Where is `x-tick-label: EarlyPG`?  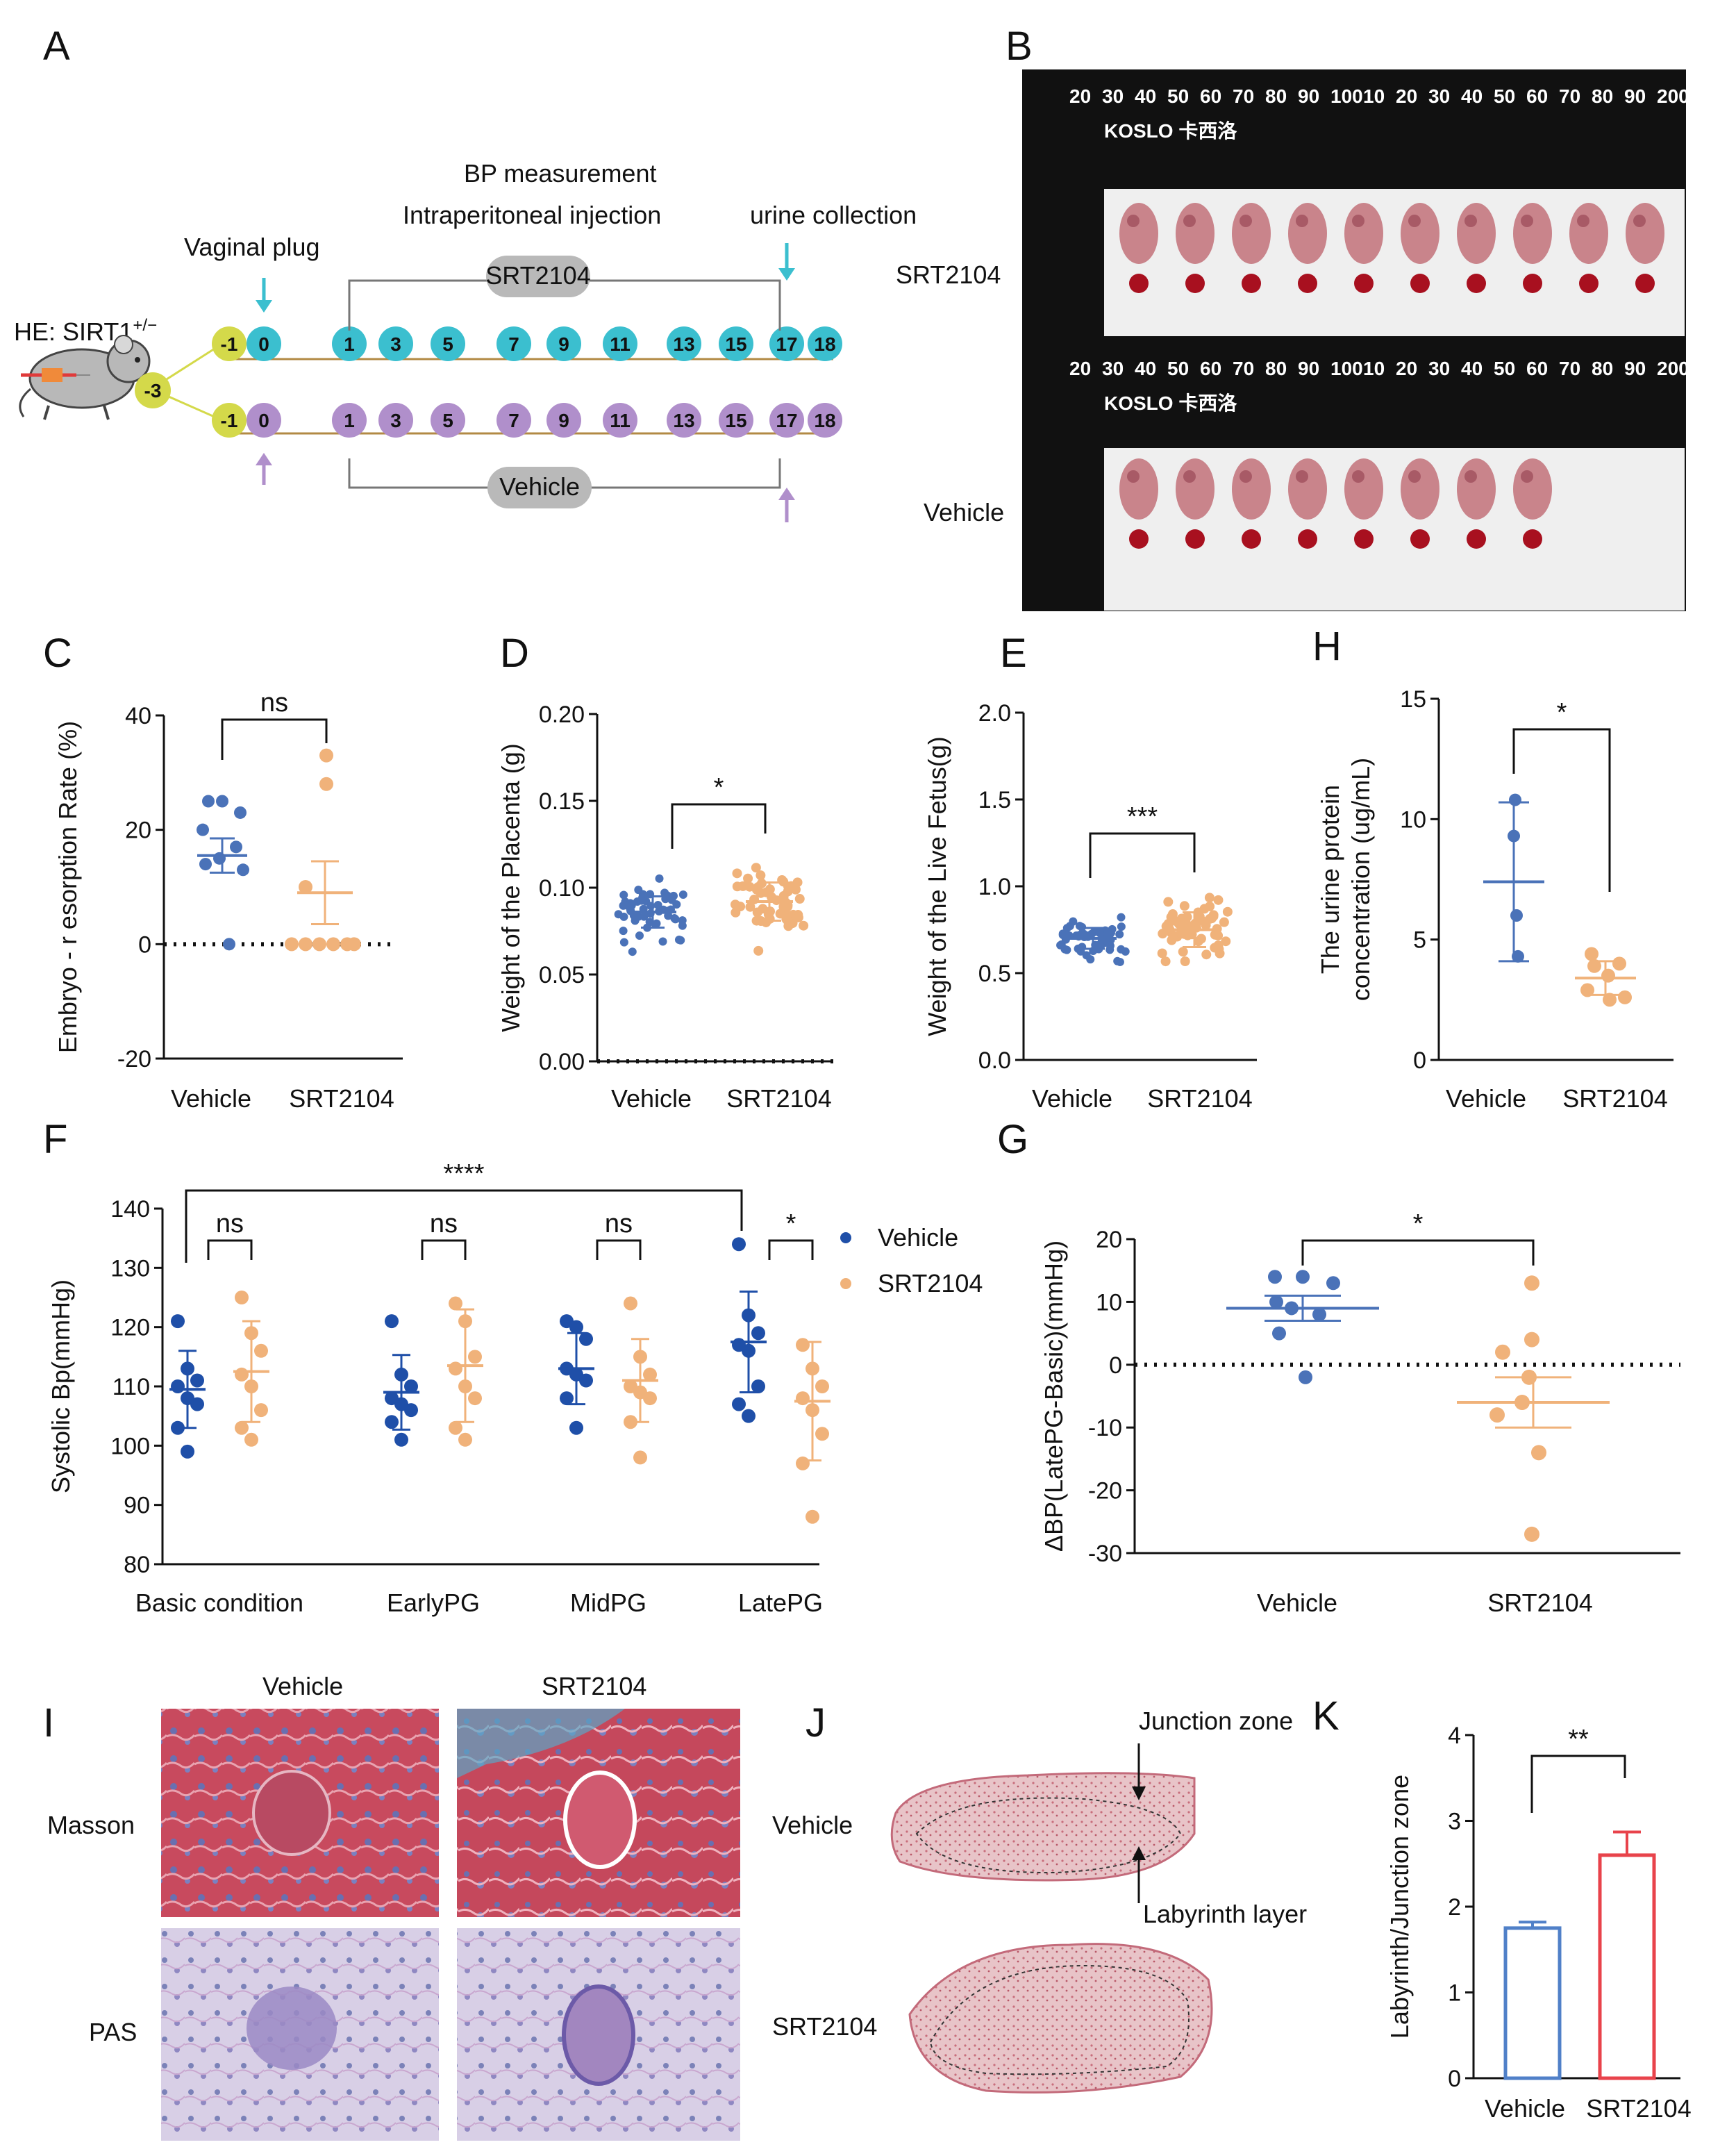 x-tick-label: EarlyPG is located at coordinates (433, 1603).